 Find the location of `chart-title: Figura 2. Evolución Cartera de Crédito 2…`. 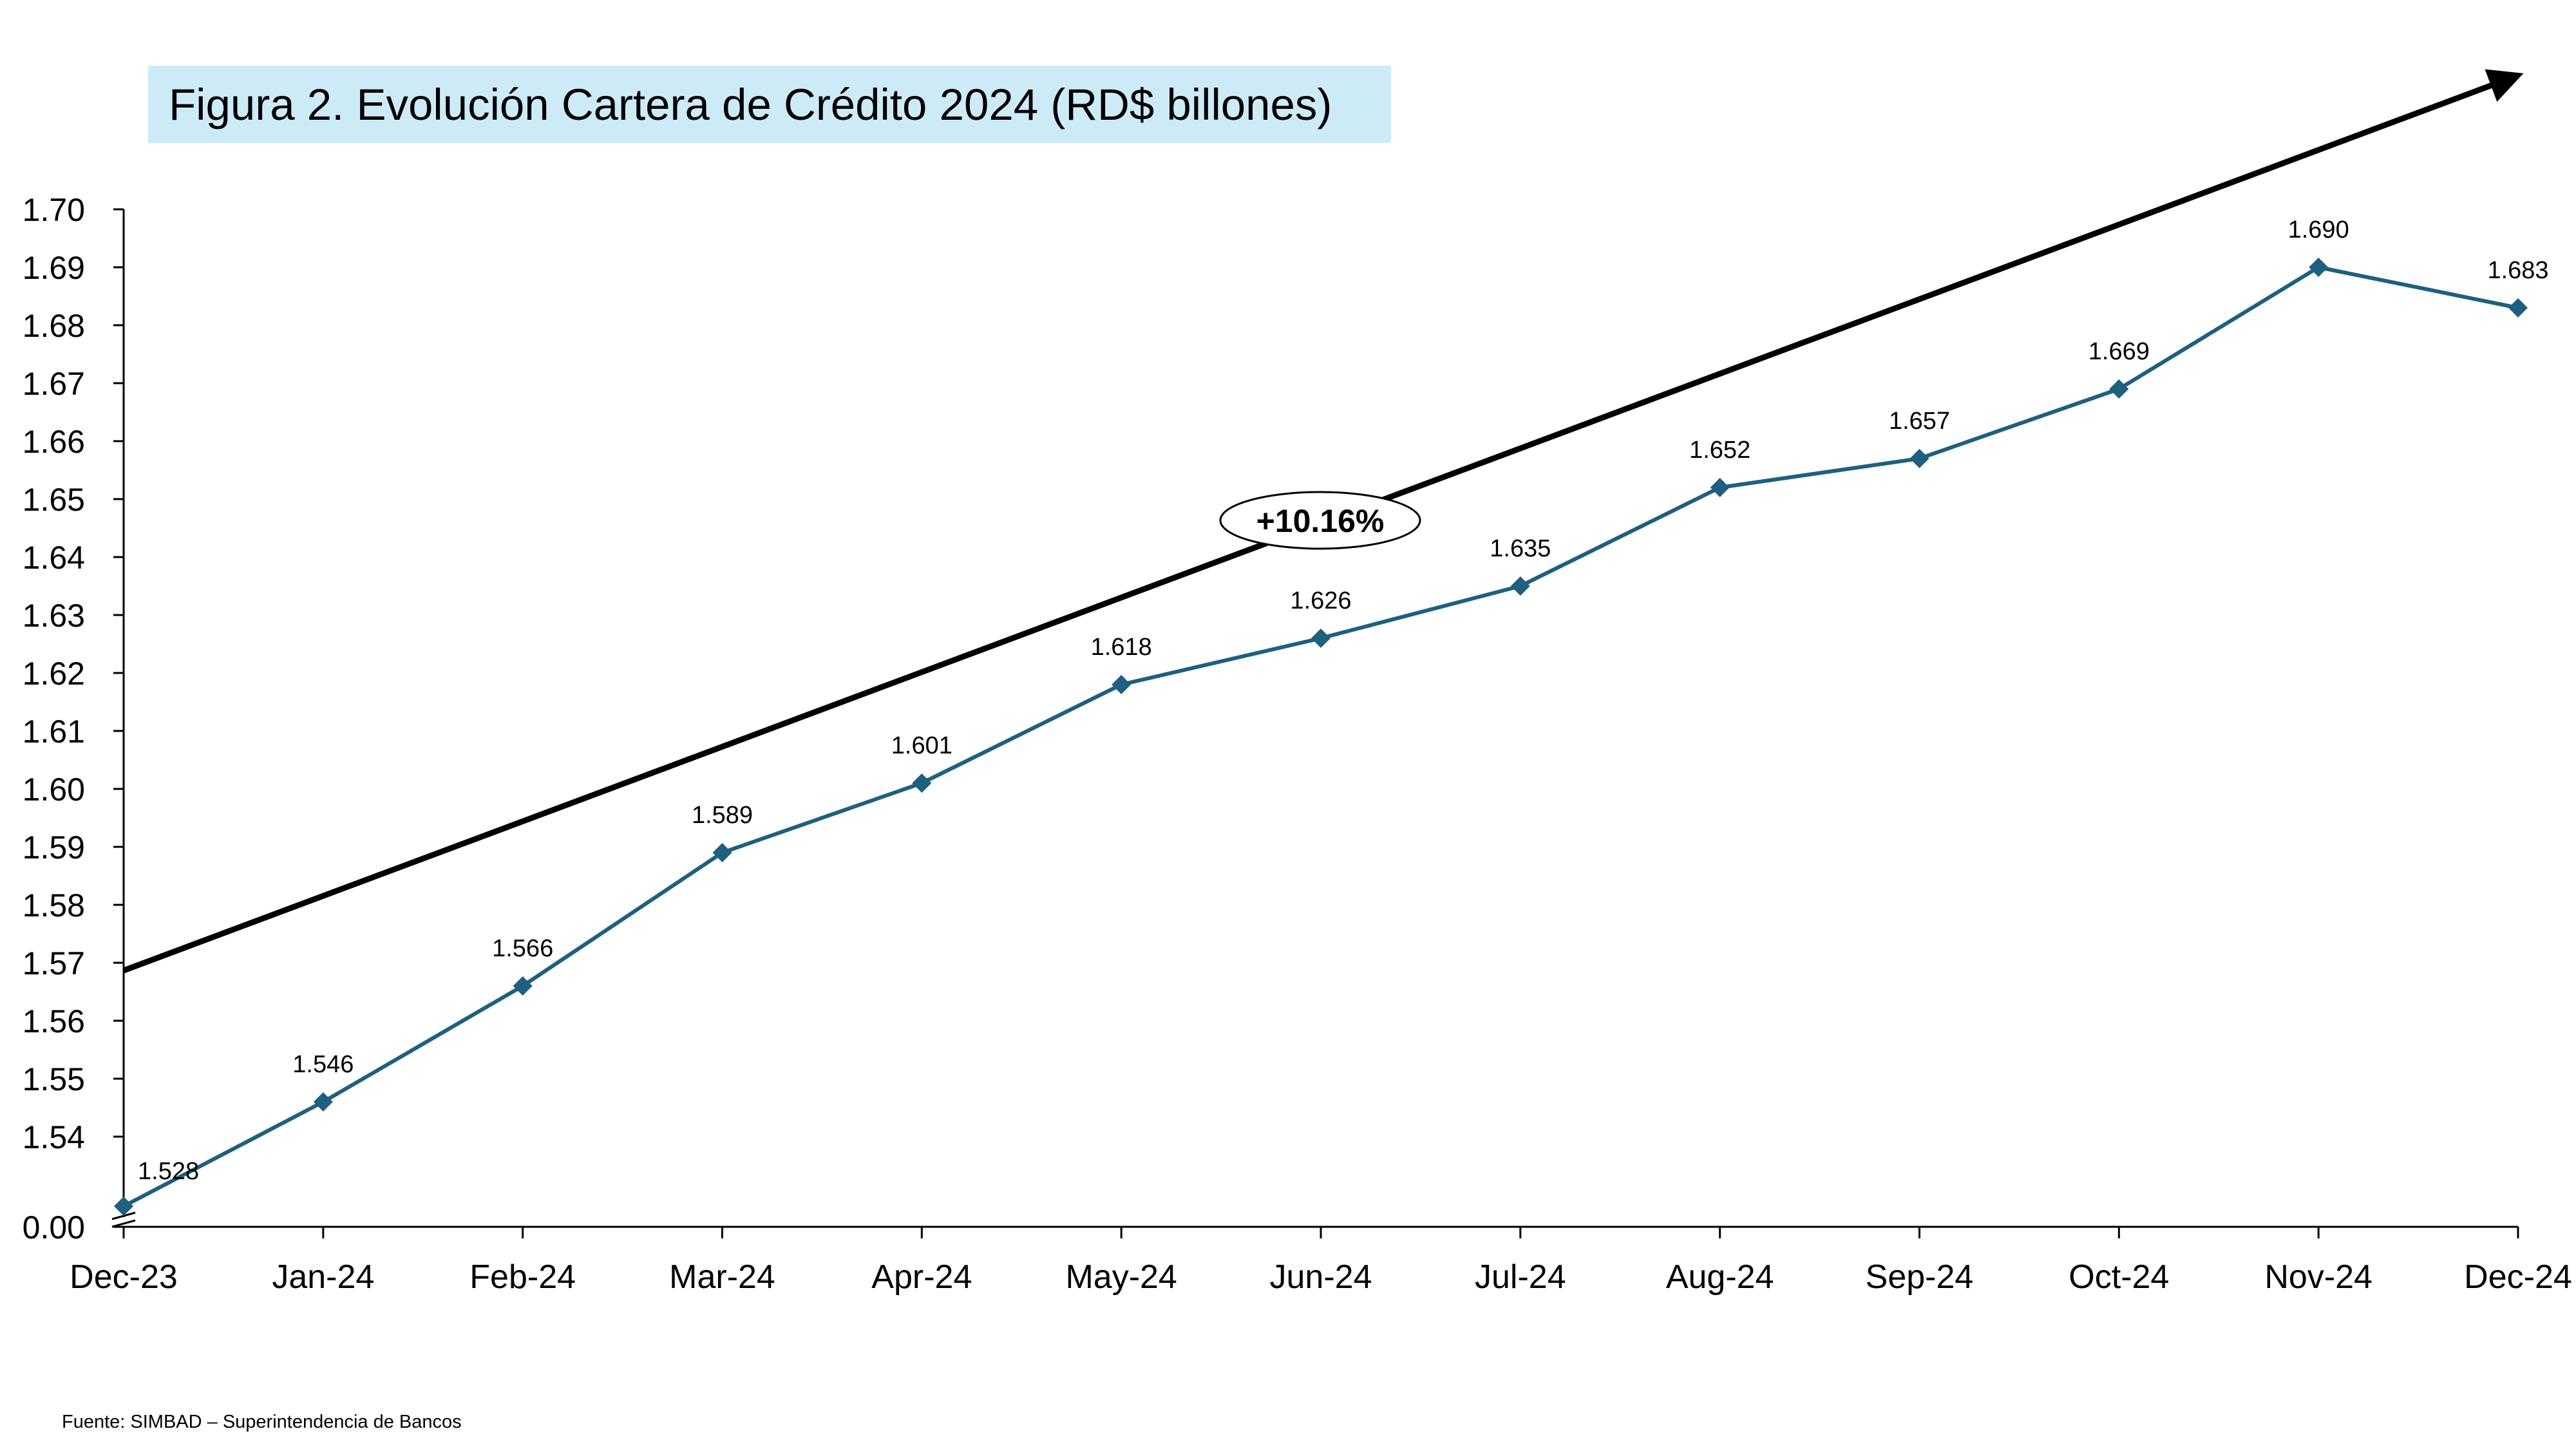

chart-title: Figura 2. Evolución Cartera de Crédito 2… is located at coordinates (750, 104).